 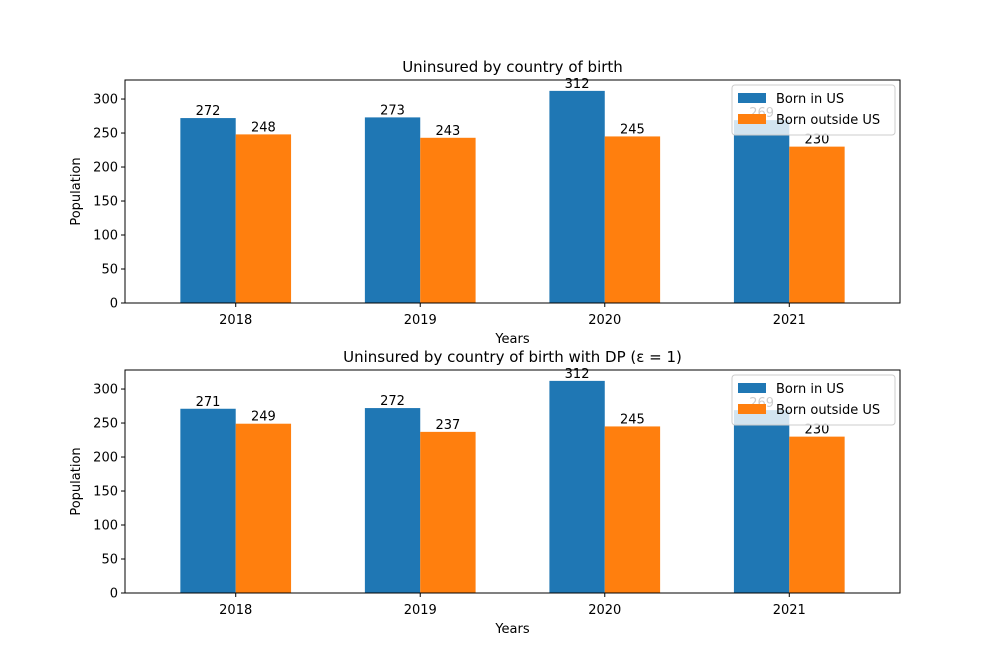 I want to click on data-label: 243, so click(x=448, y=131).